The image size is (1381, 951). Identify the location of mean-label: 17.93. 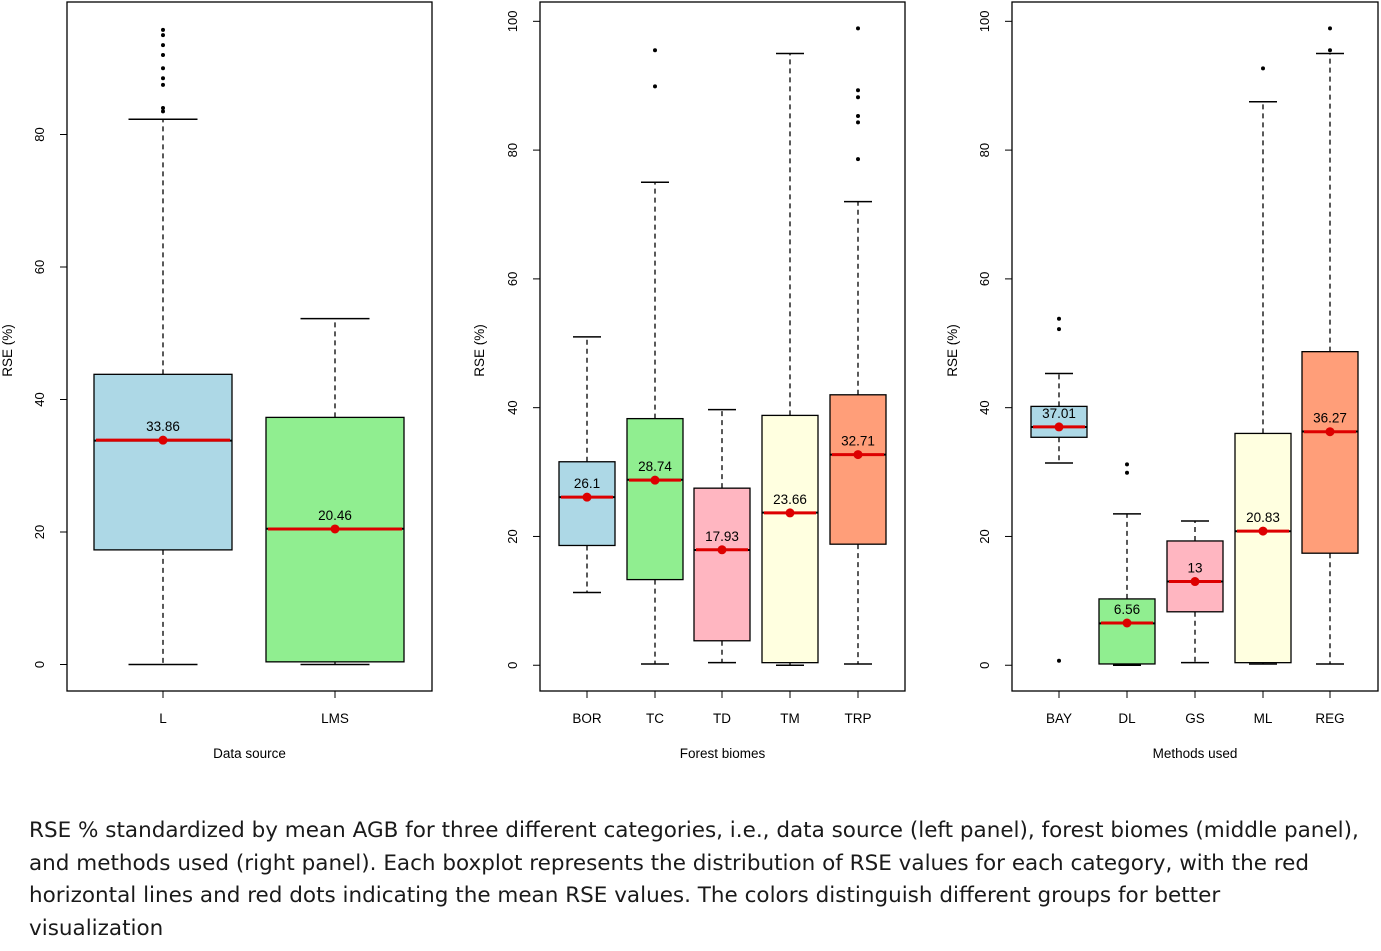
(722, 536).